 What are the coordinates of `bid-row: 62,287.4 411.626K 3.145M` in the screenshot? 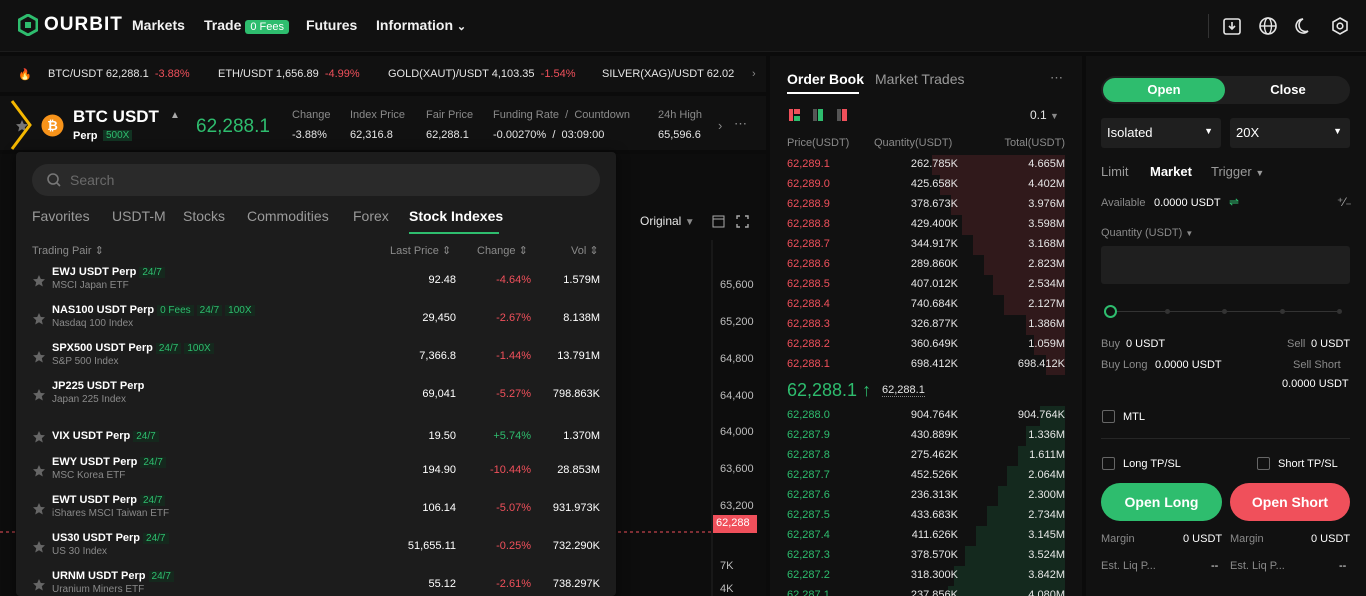 It's located at (926, 536).